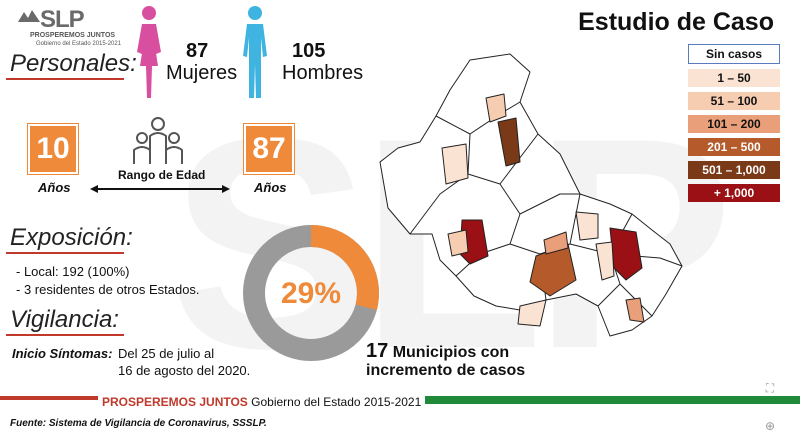 The width and height of the screenshot is (800, 448). I want to click on men-label: Hombres, so click(323, 73).